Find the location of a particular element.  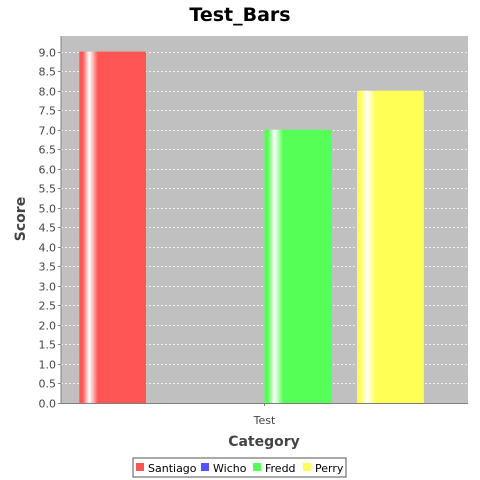

x-axis-ticks: Test is located at coordinates (264, 415).